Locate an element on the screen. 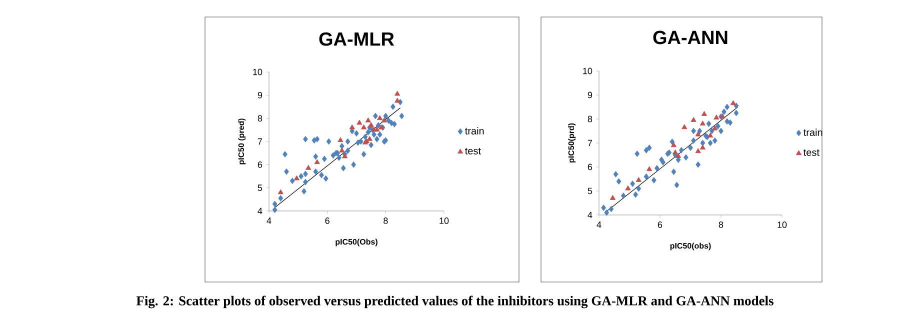 Image resolution: width=906 pixels, height=320 pixels. chart-title: GA-ANN is located at coordinates (690, 37).